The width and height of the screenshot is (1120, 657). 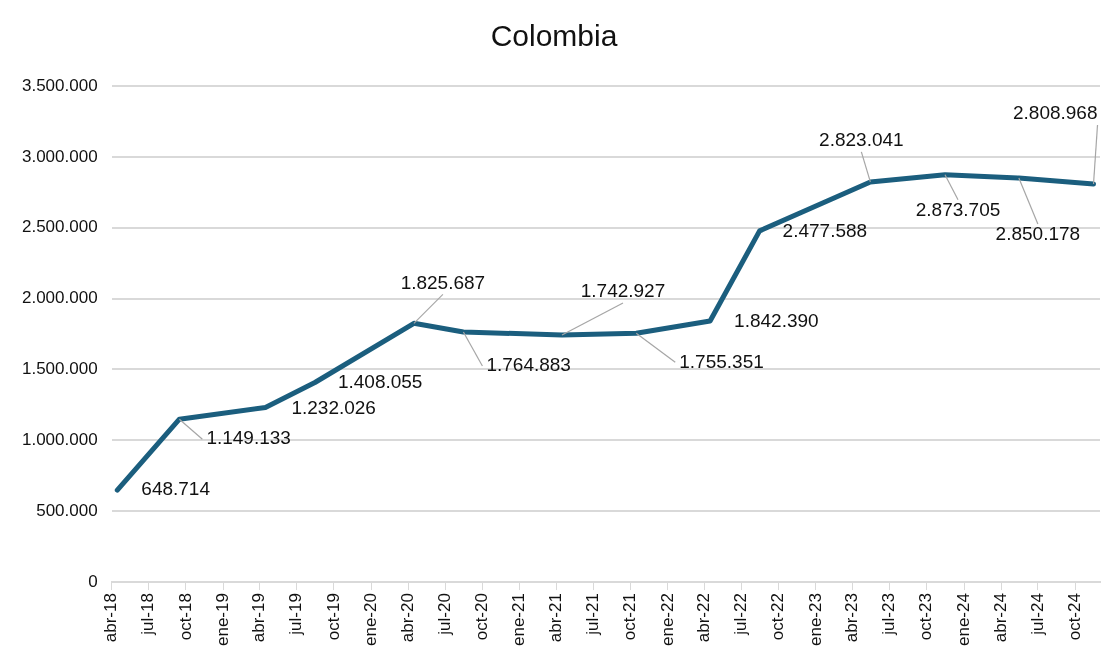 What do you see at coordinates (59, 85) in the screenshot?
I see `y-tick-label: 3.500.000` at bounding box center [59, 85].